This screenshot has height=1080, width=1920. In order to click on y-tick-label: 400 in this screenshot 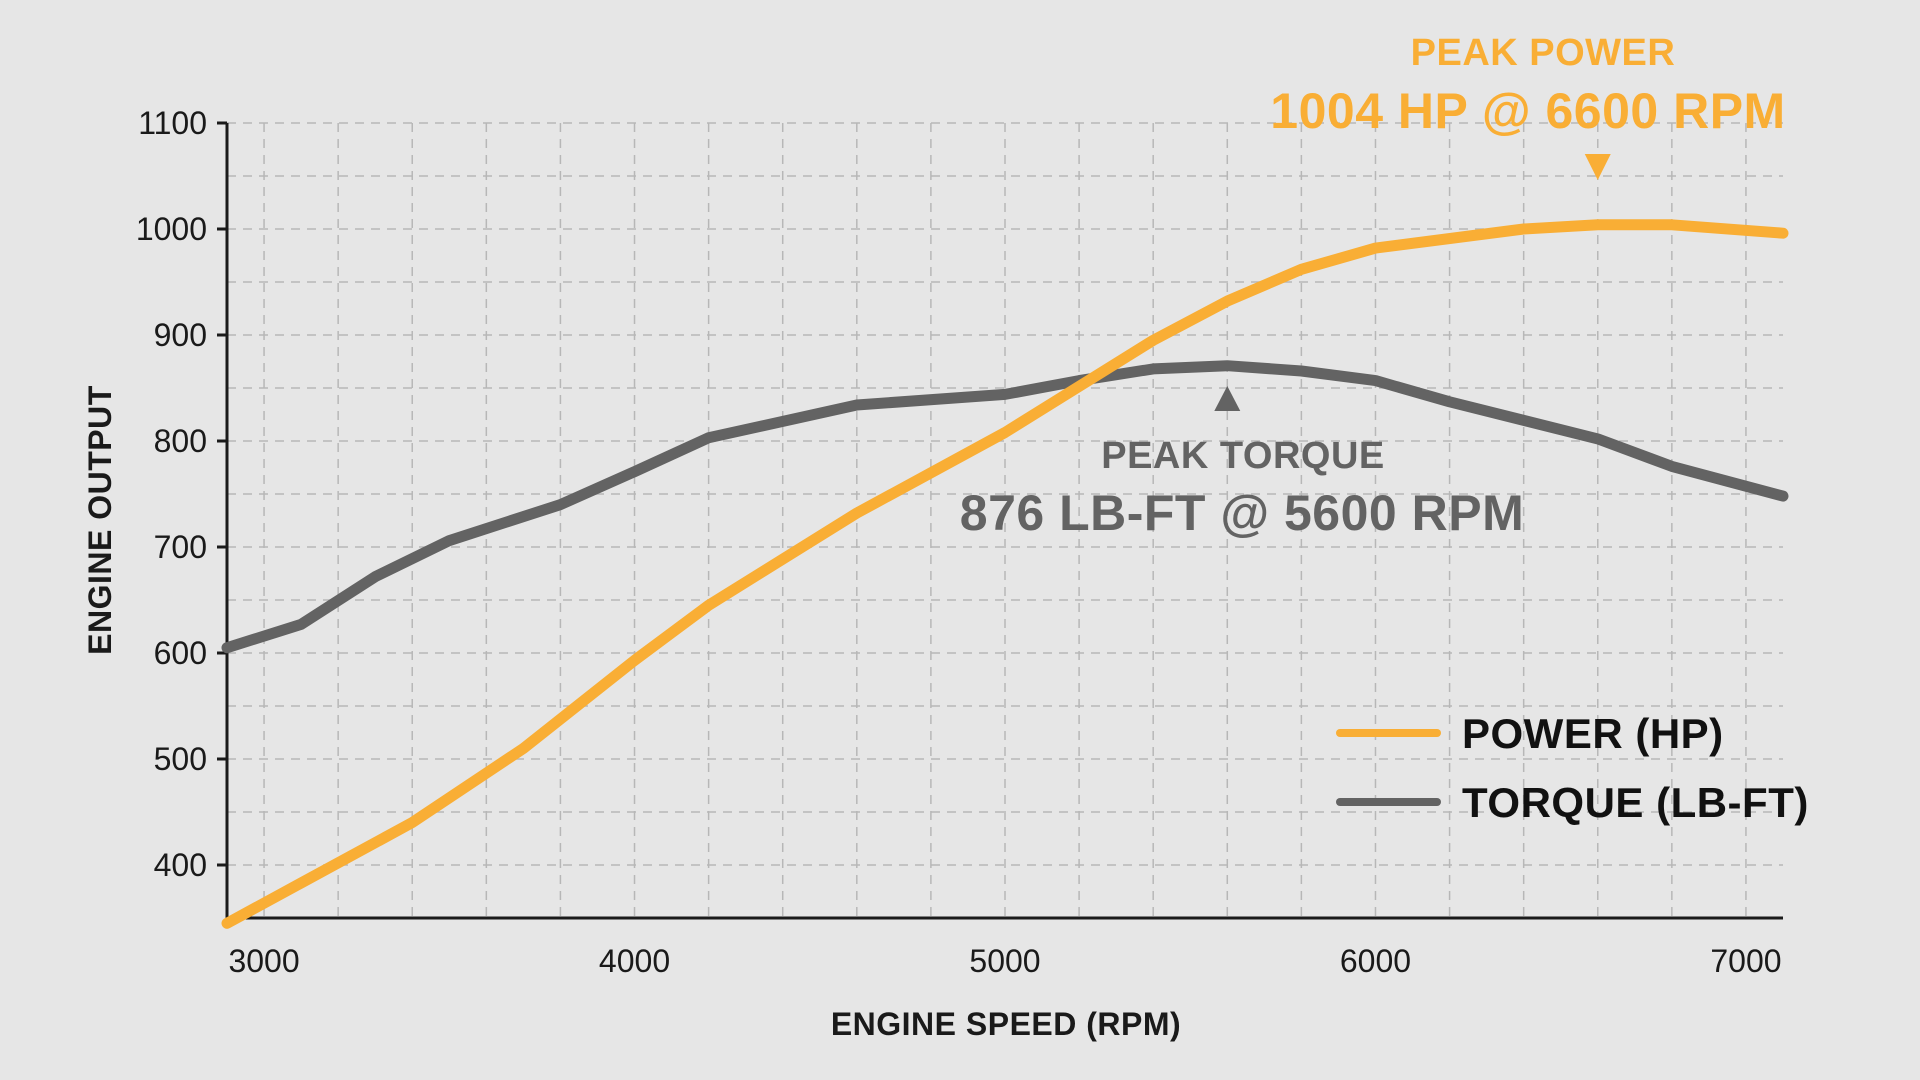, I will do `click(180, 865)`.